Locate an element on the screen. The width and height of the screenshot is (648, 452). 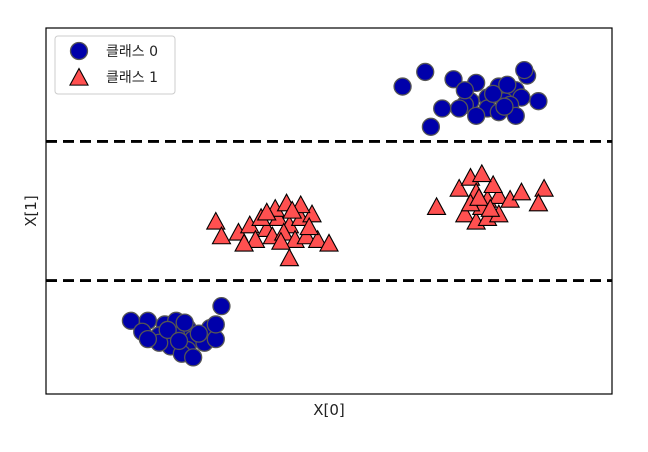
legend-label: 클래스 1 is located at coordinates (132, 78).